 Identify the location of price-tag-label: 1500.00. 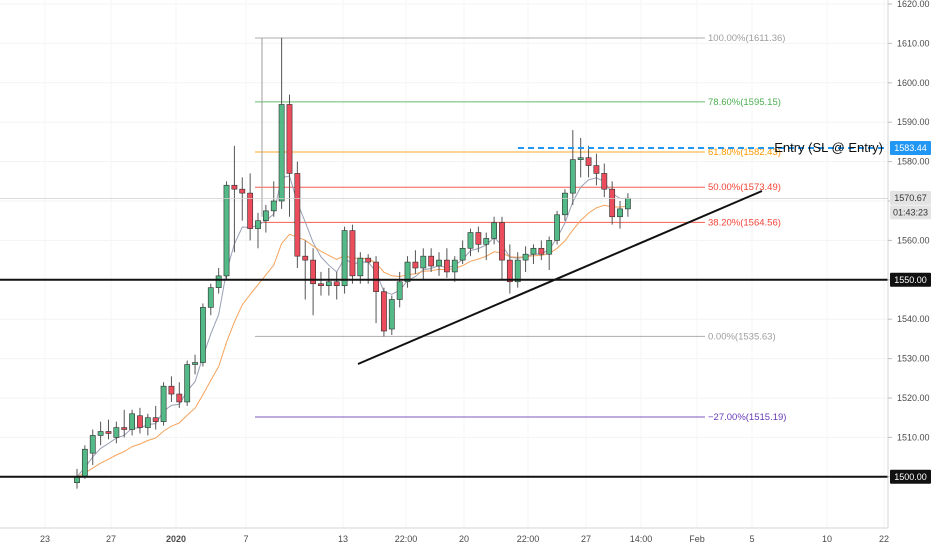
(910, 477).